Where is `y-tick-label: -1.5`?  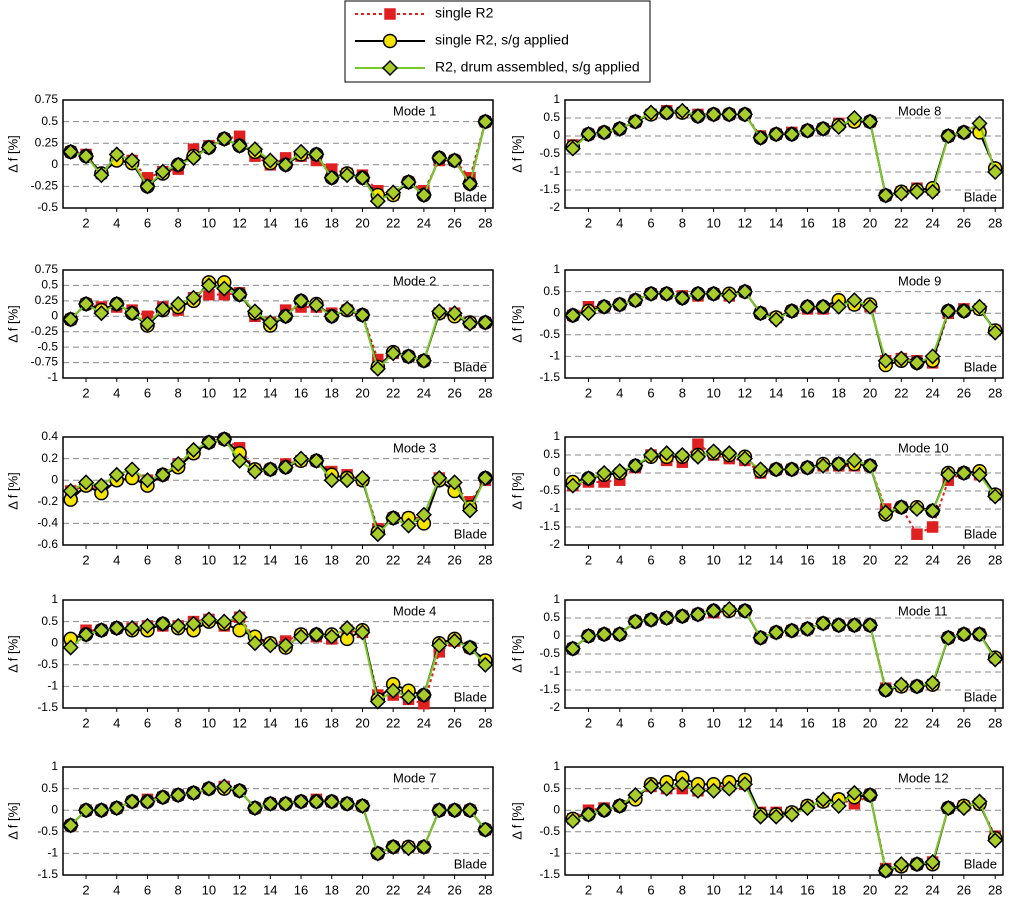 y-tick-label: -1.5 is located at coordinates (549, 689).